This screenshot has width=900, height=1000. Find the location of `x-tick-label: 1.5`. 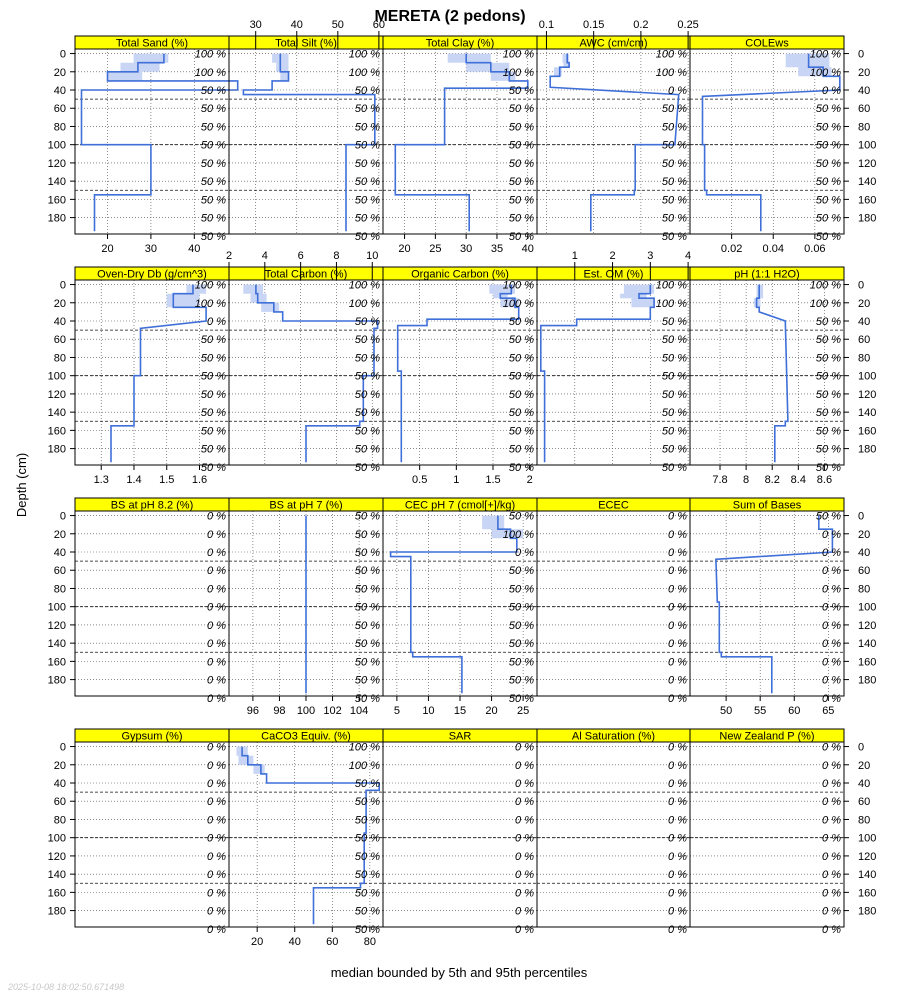

x-tick-label: 1.5 is located at coordinates (492, 480).